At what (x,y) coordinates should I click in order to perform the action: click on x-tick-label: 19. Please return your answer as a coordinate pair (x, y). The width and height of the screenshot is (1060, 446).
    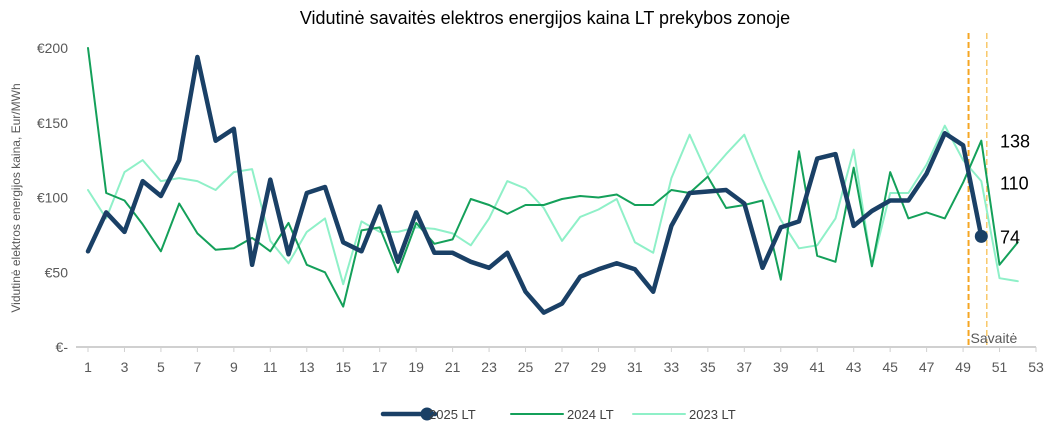
    Looking at the image, I should click on (416, 367).